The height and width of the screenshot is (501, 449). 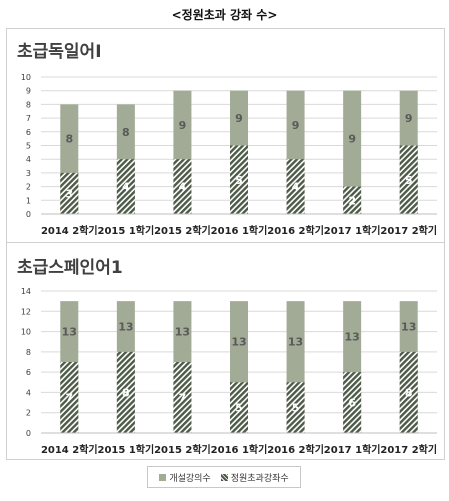 I want to click on german-y-tick-label: 4, so click(x=28, y=159).